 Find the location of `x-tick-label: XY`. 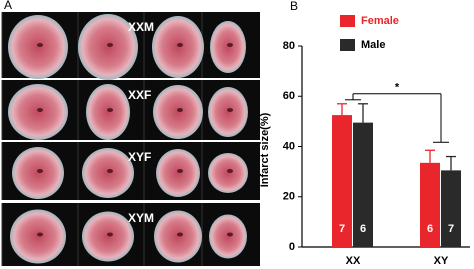

x-tick-label: XY is located at coordinates (441, 261).